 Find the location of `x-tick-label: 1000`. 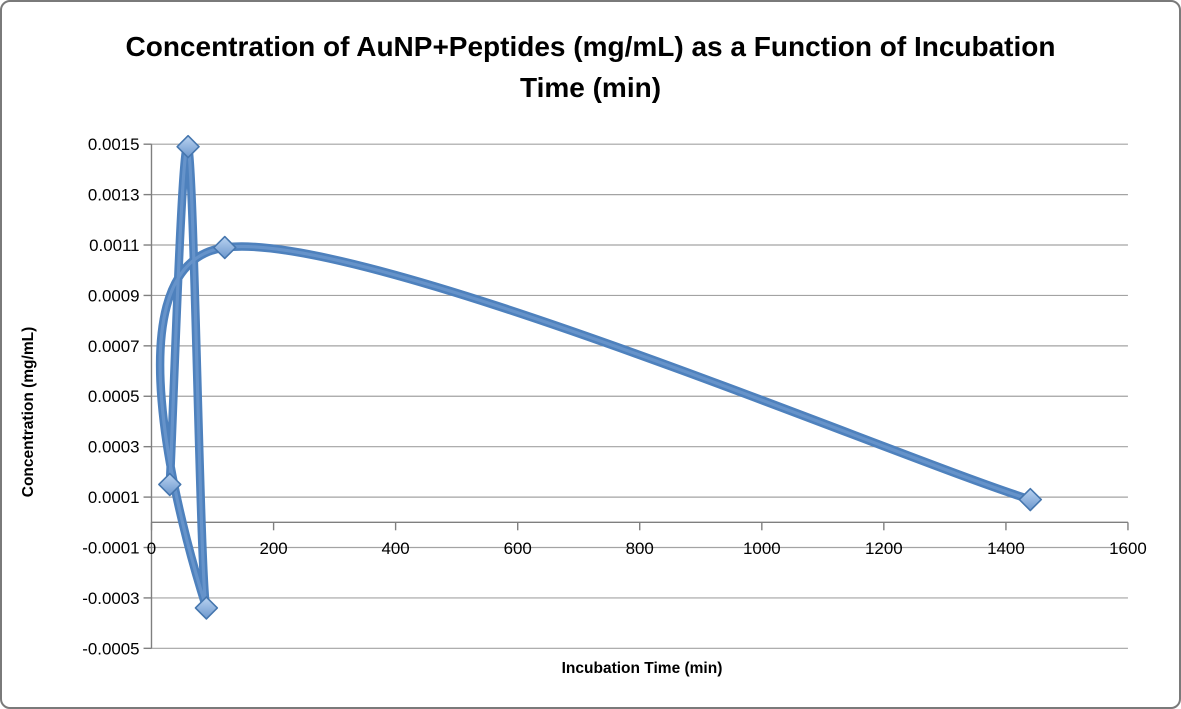

x-tick-label: 1000 is located at coordinates (762, 548).